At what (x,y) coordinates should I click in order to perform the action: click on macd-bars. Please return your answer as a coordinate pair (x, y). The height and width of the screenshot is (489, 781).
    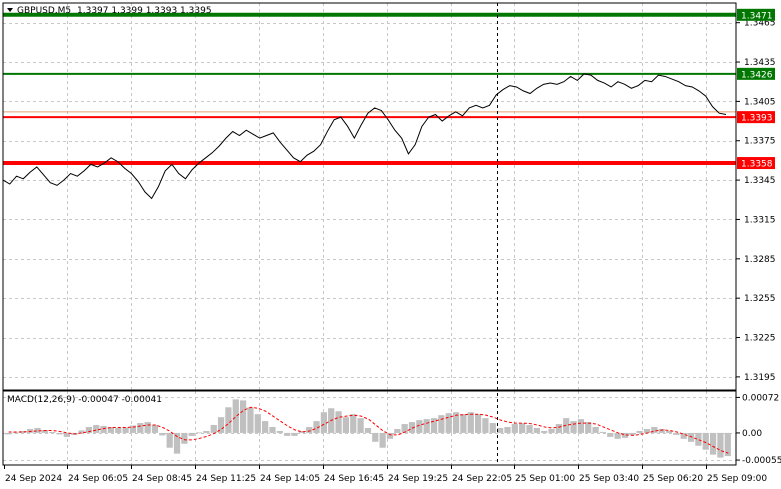
    Looking at the image, I should click on (368, 428).